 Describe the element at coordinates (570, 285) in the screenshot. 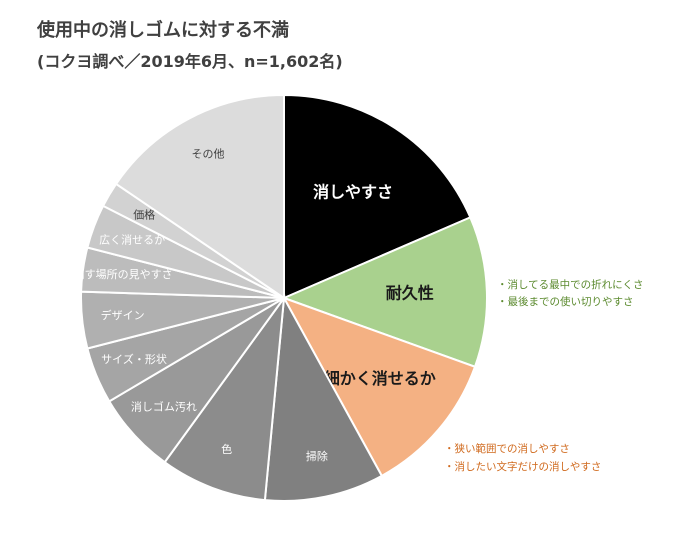

I see `annotation-durability-1: ・消してる最中での折れにくさ` at that location.